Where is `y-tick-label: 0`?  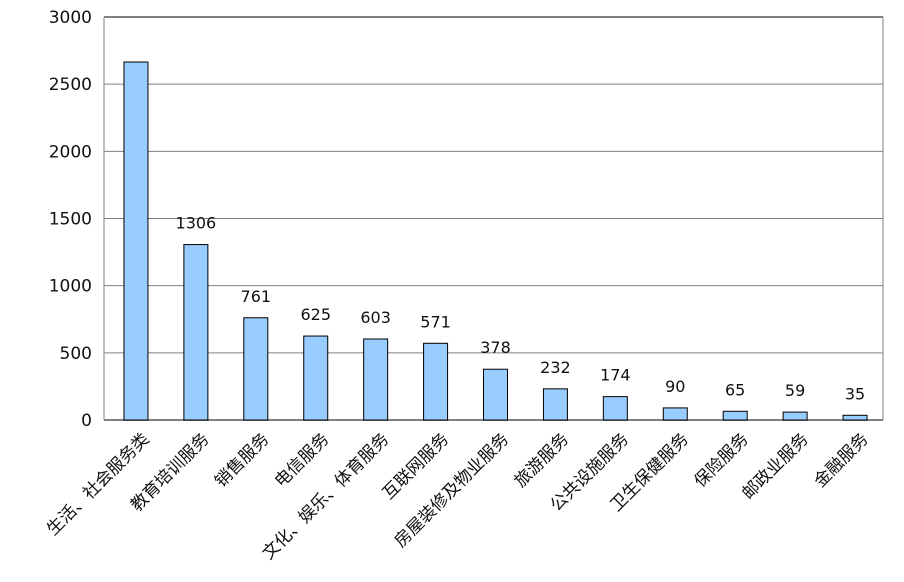 y-tick-label: 0 is located at coordinates (86, 421).